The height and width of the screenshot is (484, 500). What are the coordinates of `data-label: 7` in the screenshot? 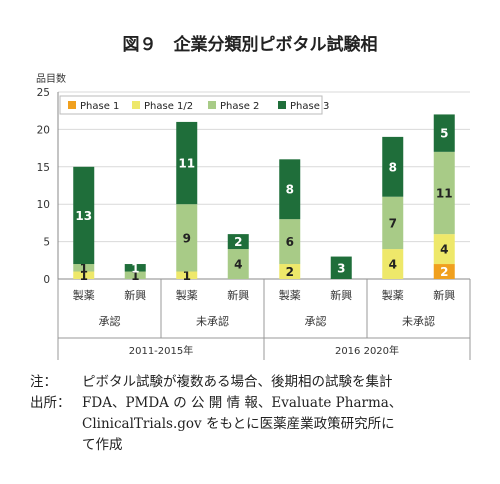 It's located at (393, 223).